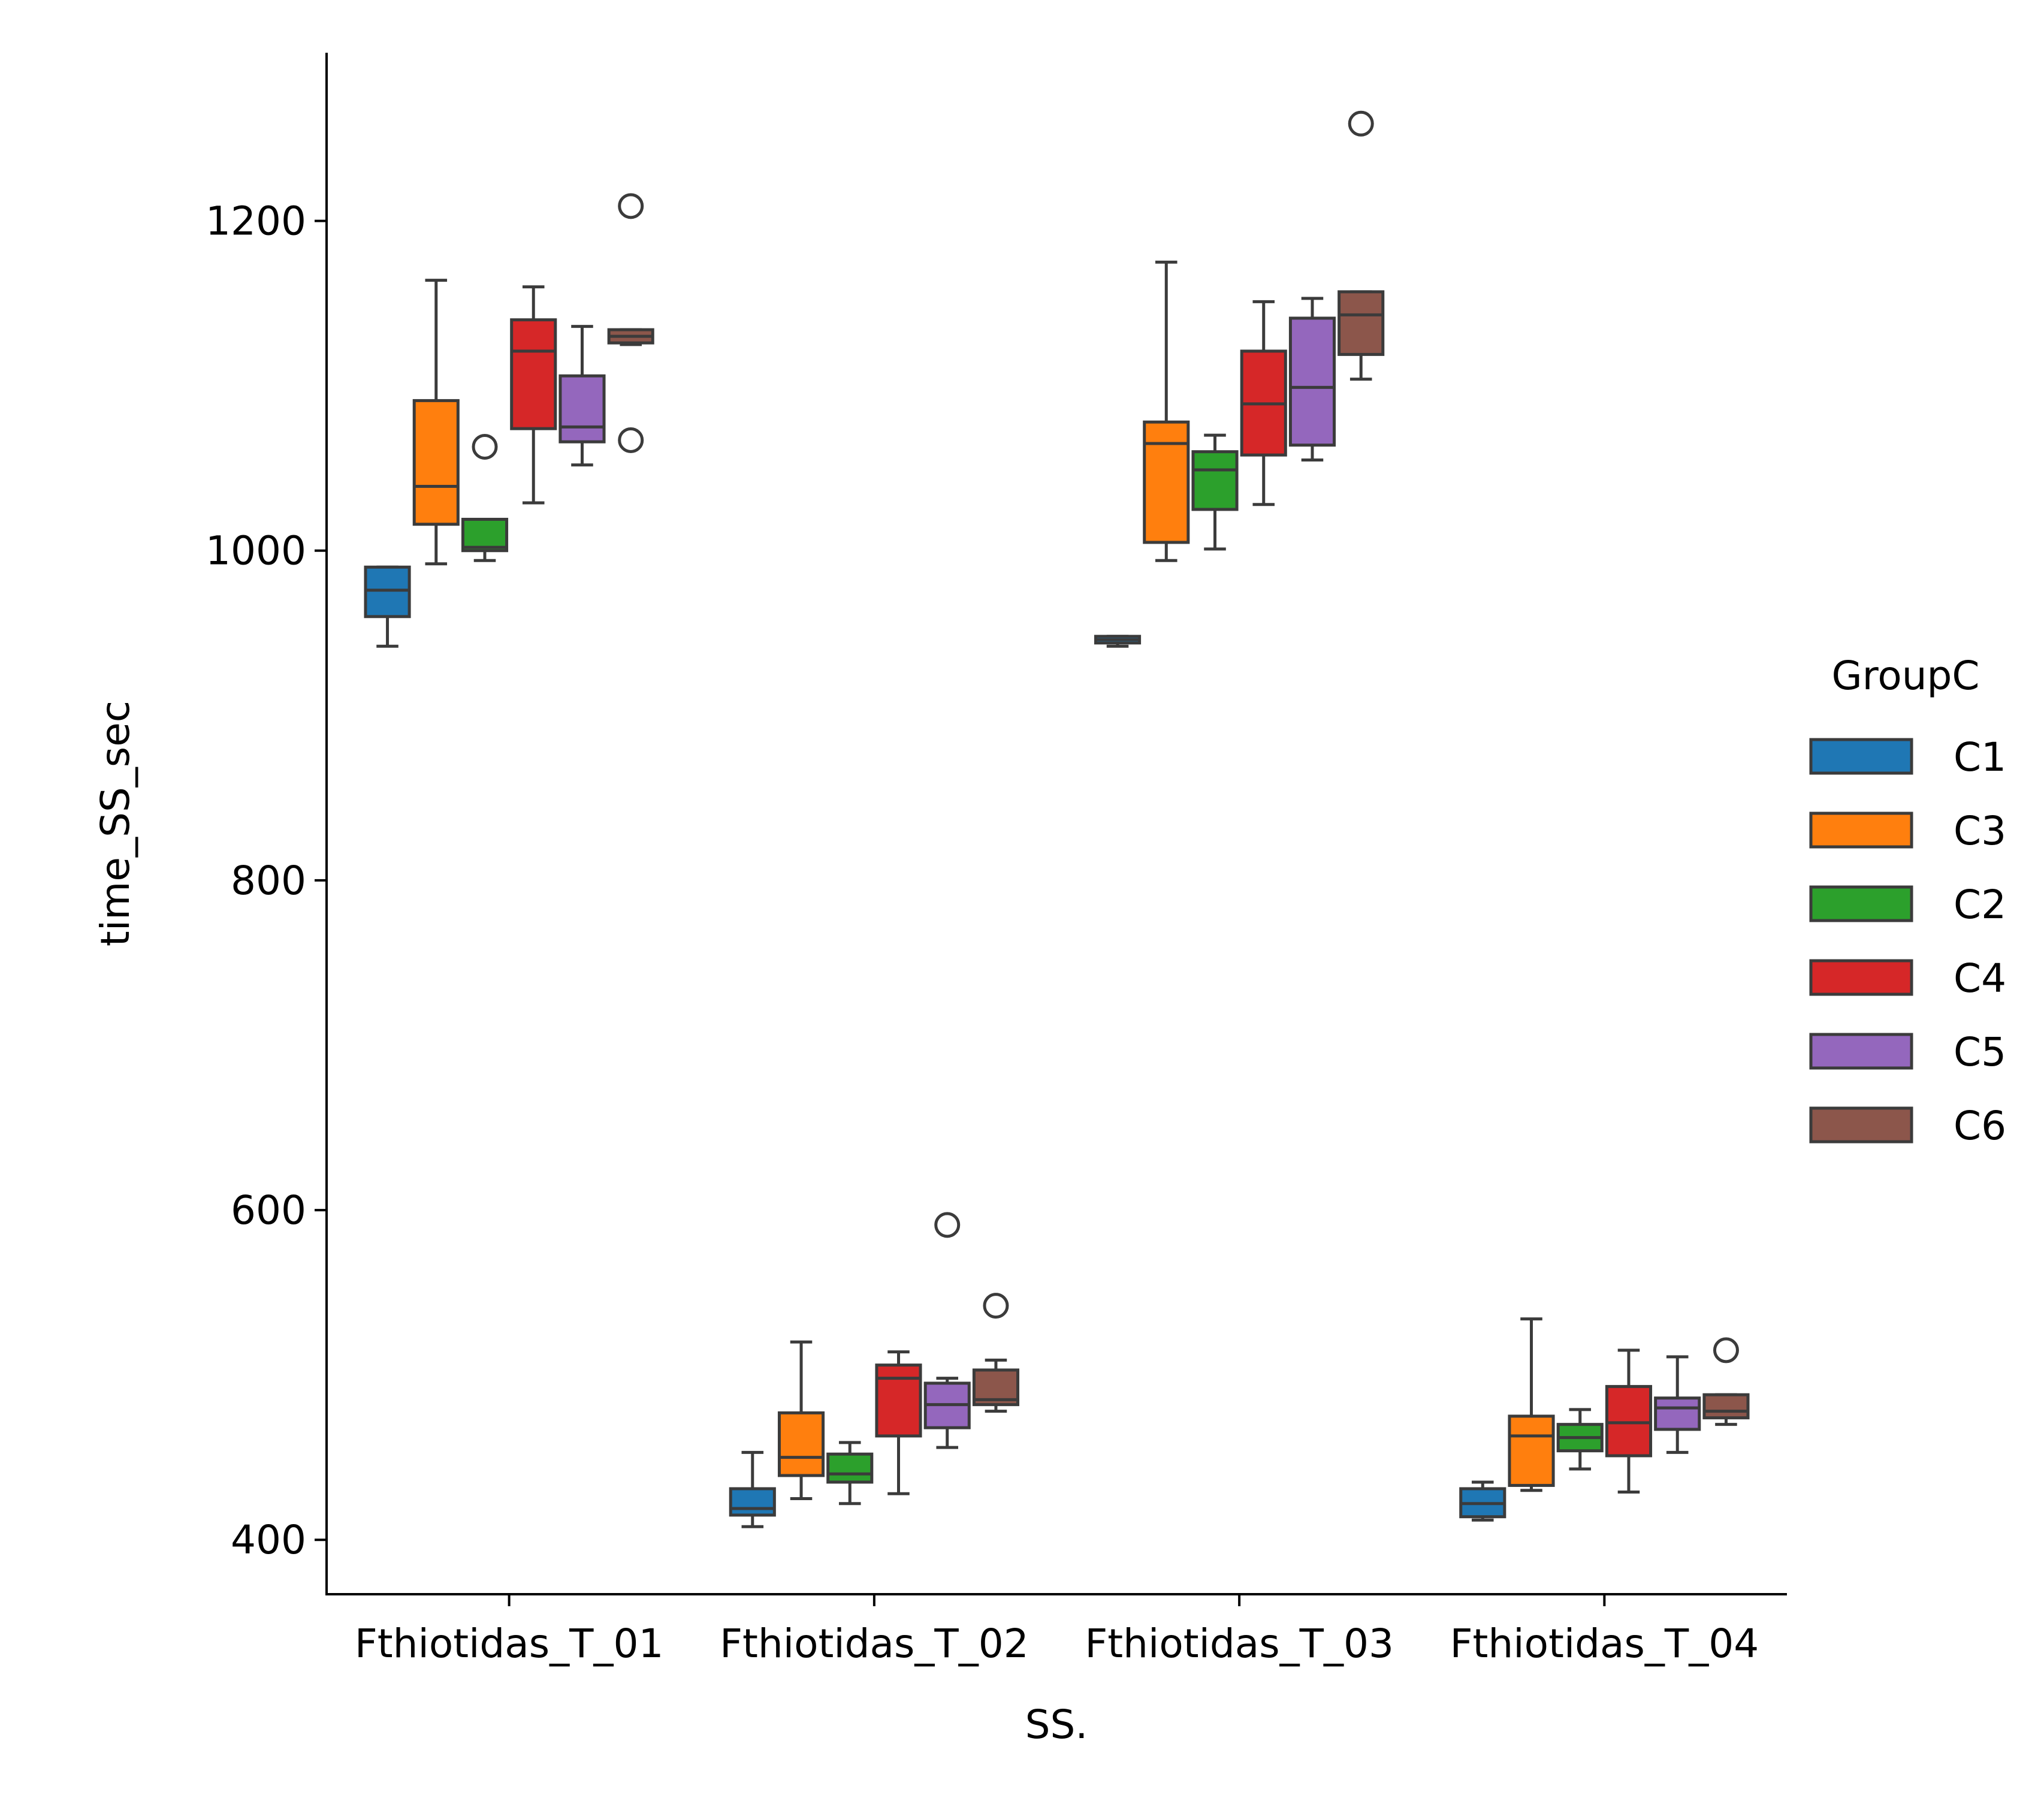  Describe the element at coordinates (1057, 1725) in the screenshot. I see `x-axis-title: SS.` at that location.